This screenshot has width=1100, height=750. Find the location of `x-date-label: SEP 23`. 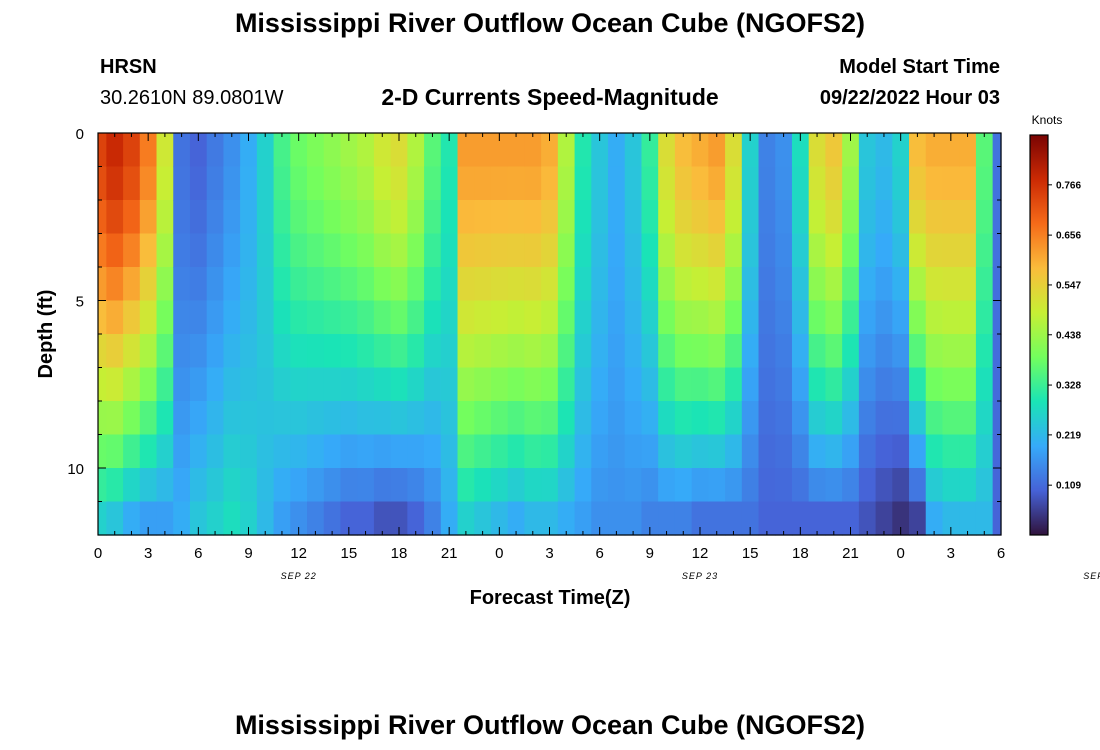

x-date-label: SEP 23 is located at coordinates (700, 576).